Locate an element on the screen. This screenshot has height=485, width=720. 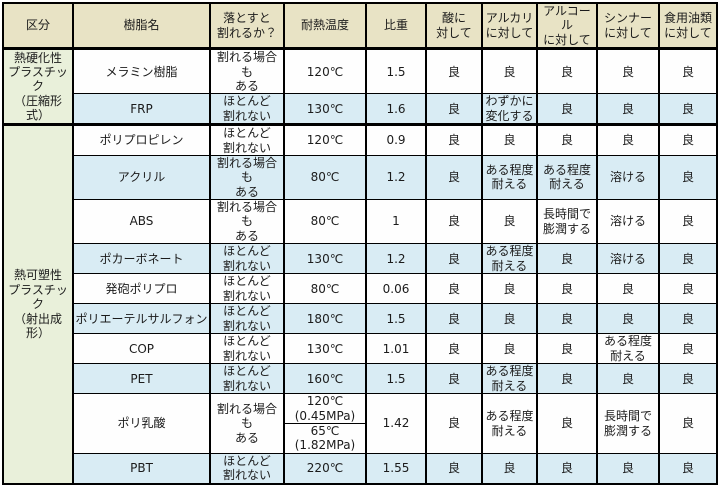
thinner-cell: ある程度 耐える is located at coordinates (628, 349).